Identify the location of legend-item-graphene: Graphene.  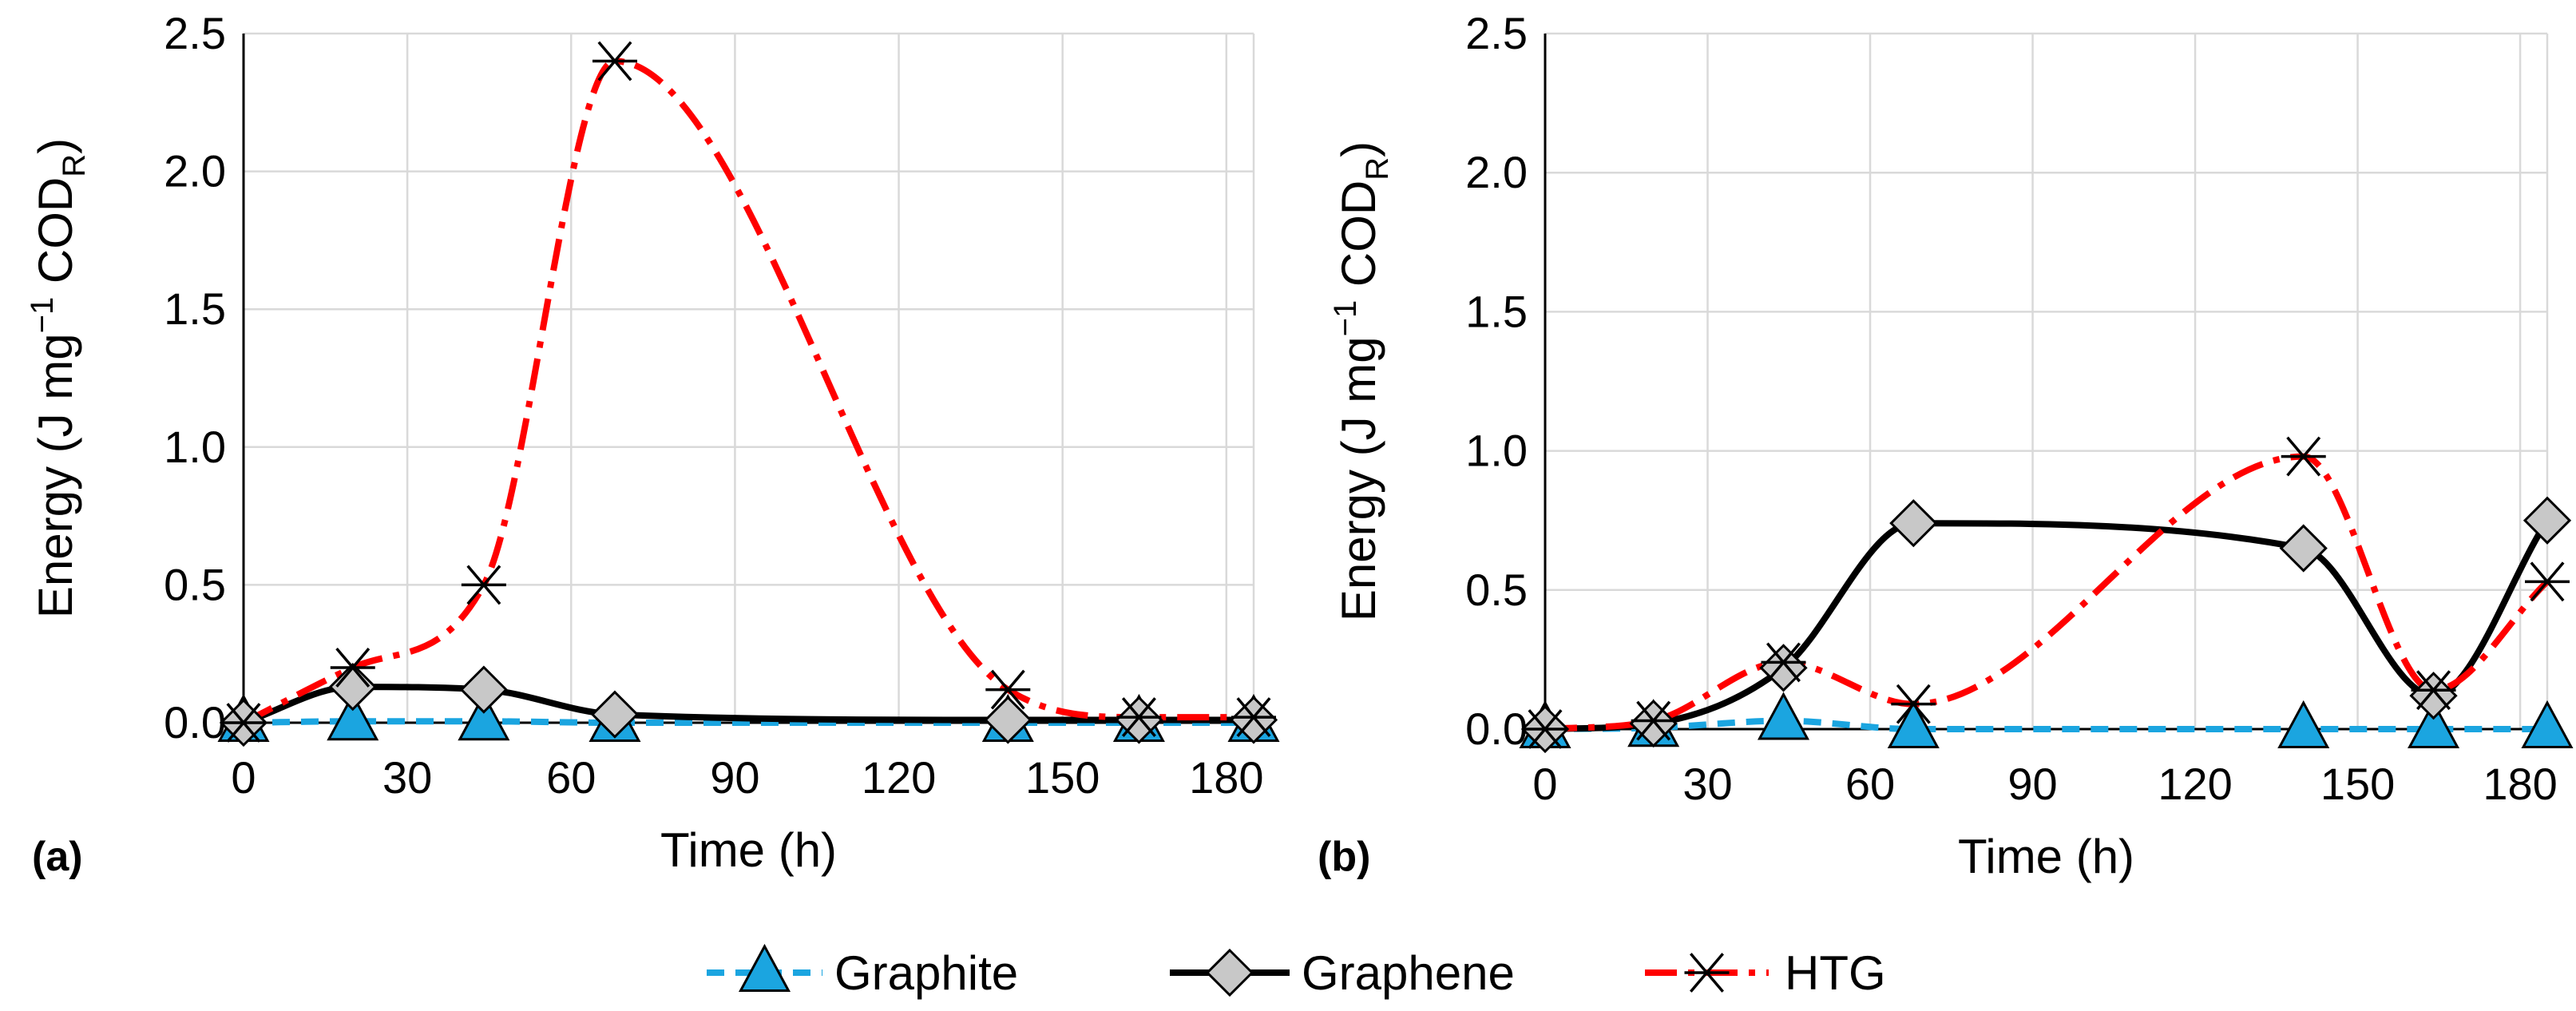
(1342, 973).